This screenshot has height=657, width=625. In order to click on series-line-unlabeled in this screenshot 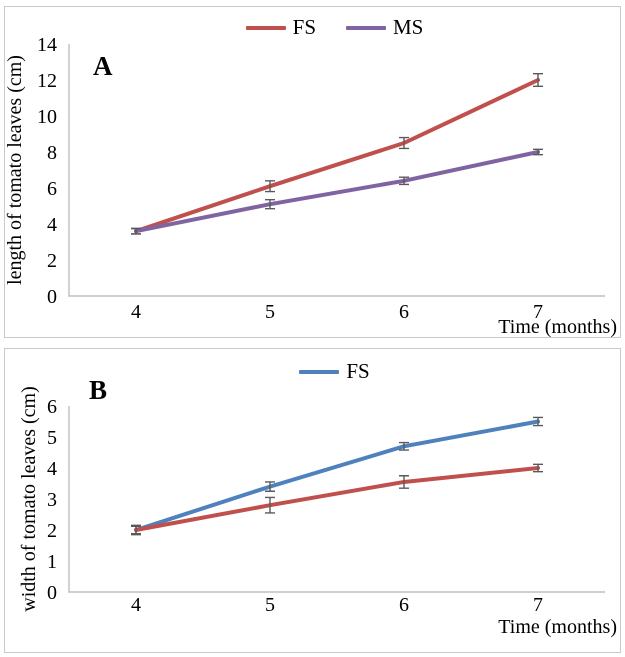, I will do `click(337, 499)`.